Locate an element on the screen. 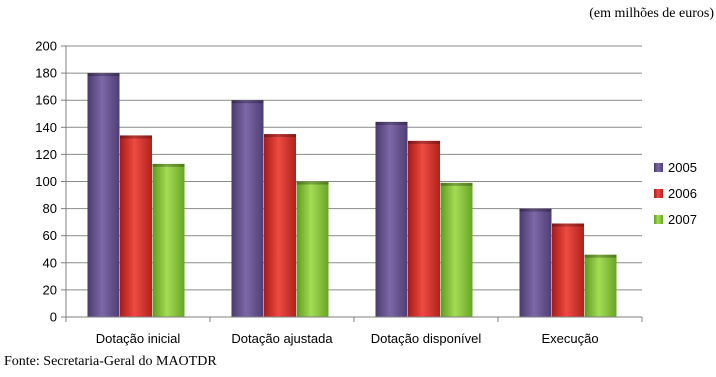  y-tick-label: 0 is located at coordinates (53, 317).